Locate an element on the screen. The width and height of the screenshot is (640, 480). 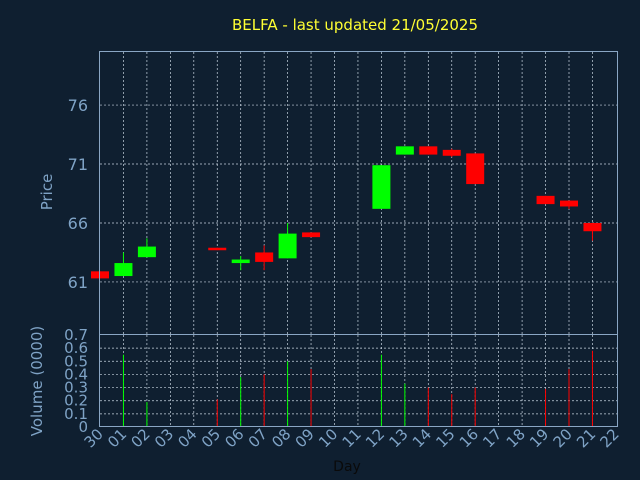
x-tick-label: 19 is located at coordinates (539, 438).